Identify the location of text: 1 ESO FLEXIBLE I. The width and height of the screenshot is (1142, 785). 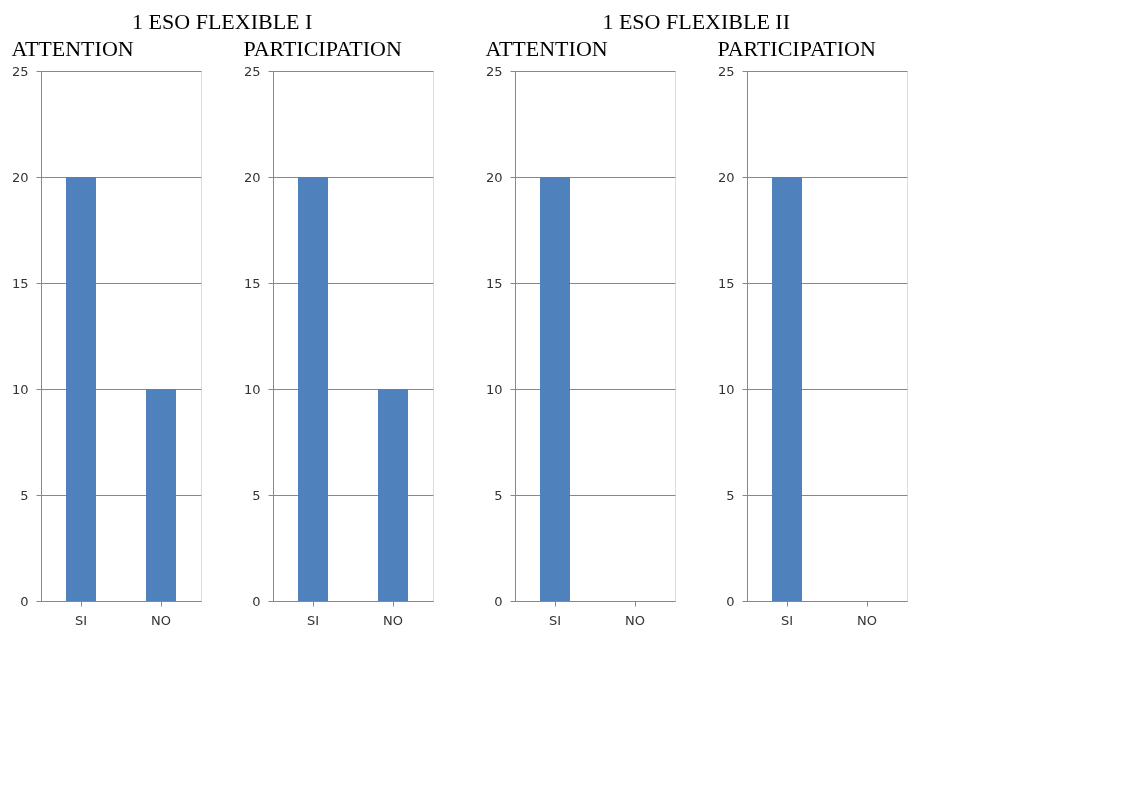
(222, 21).